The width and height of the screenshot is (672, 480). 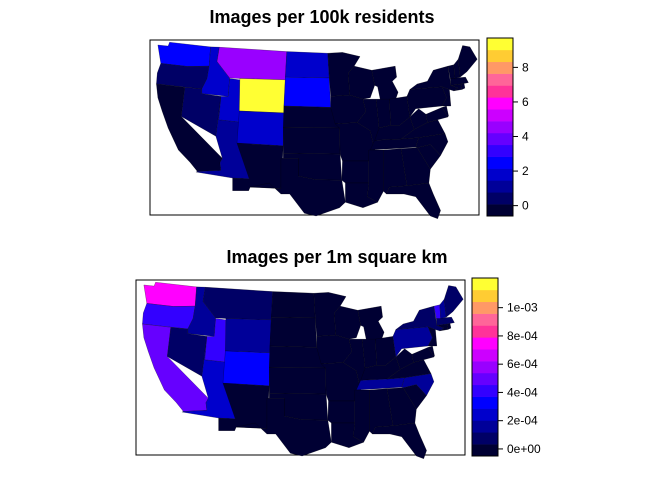 What do you see at coordinates (525, 171) in the screenshot?
I see `legend-tick-label: 2` at bounding box center [525, 171].